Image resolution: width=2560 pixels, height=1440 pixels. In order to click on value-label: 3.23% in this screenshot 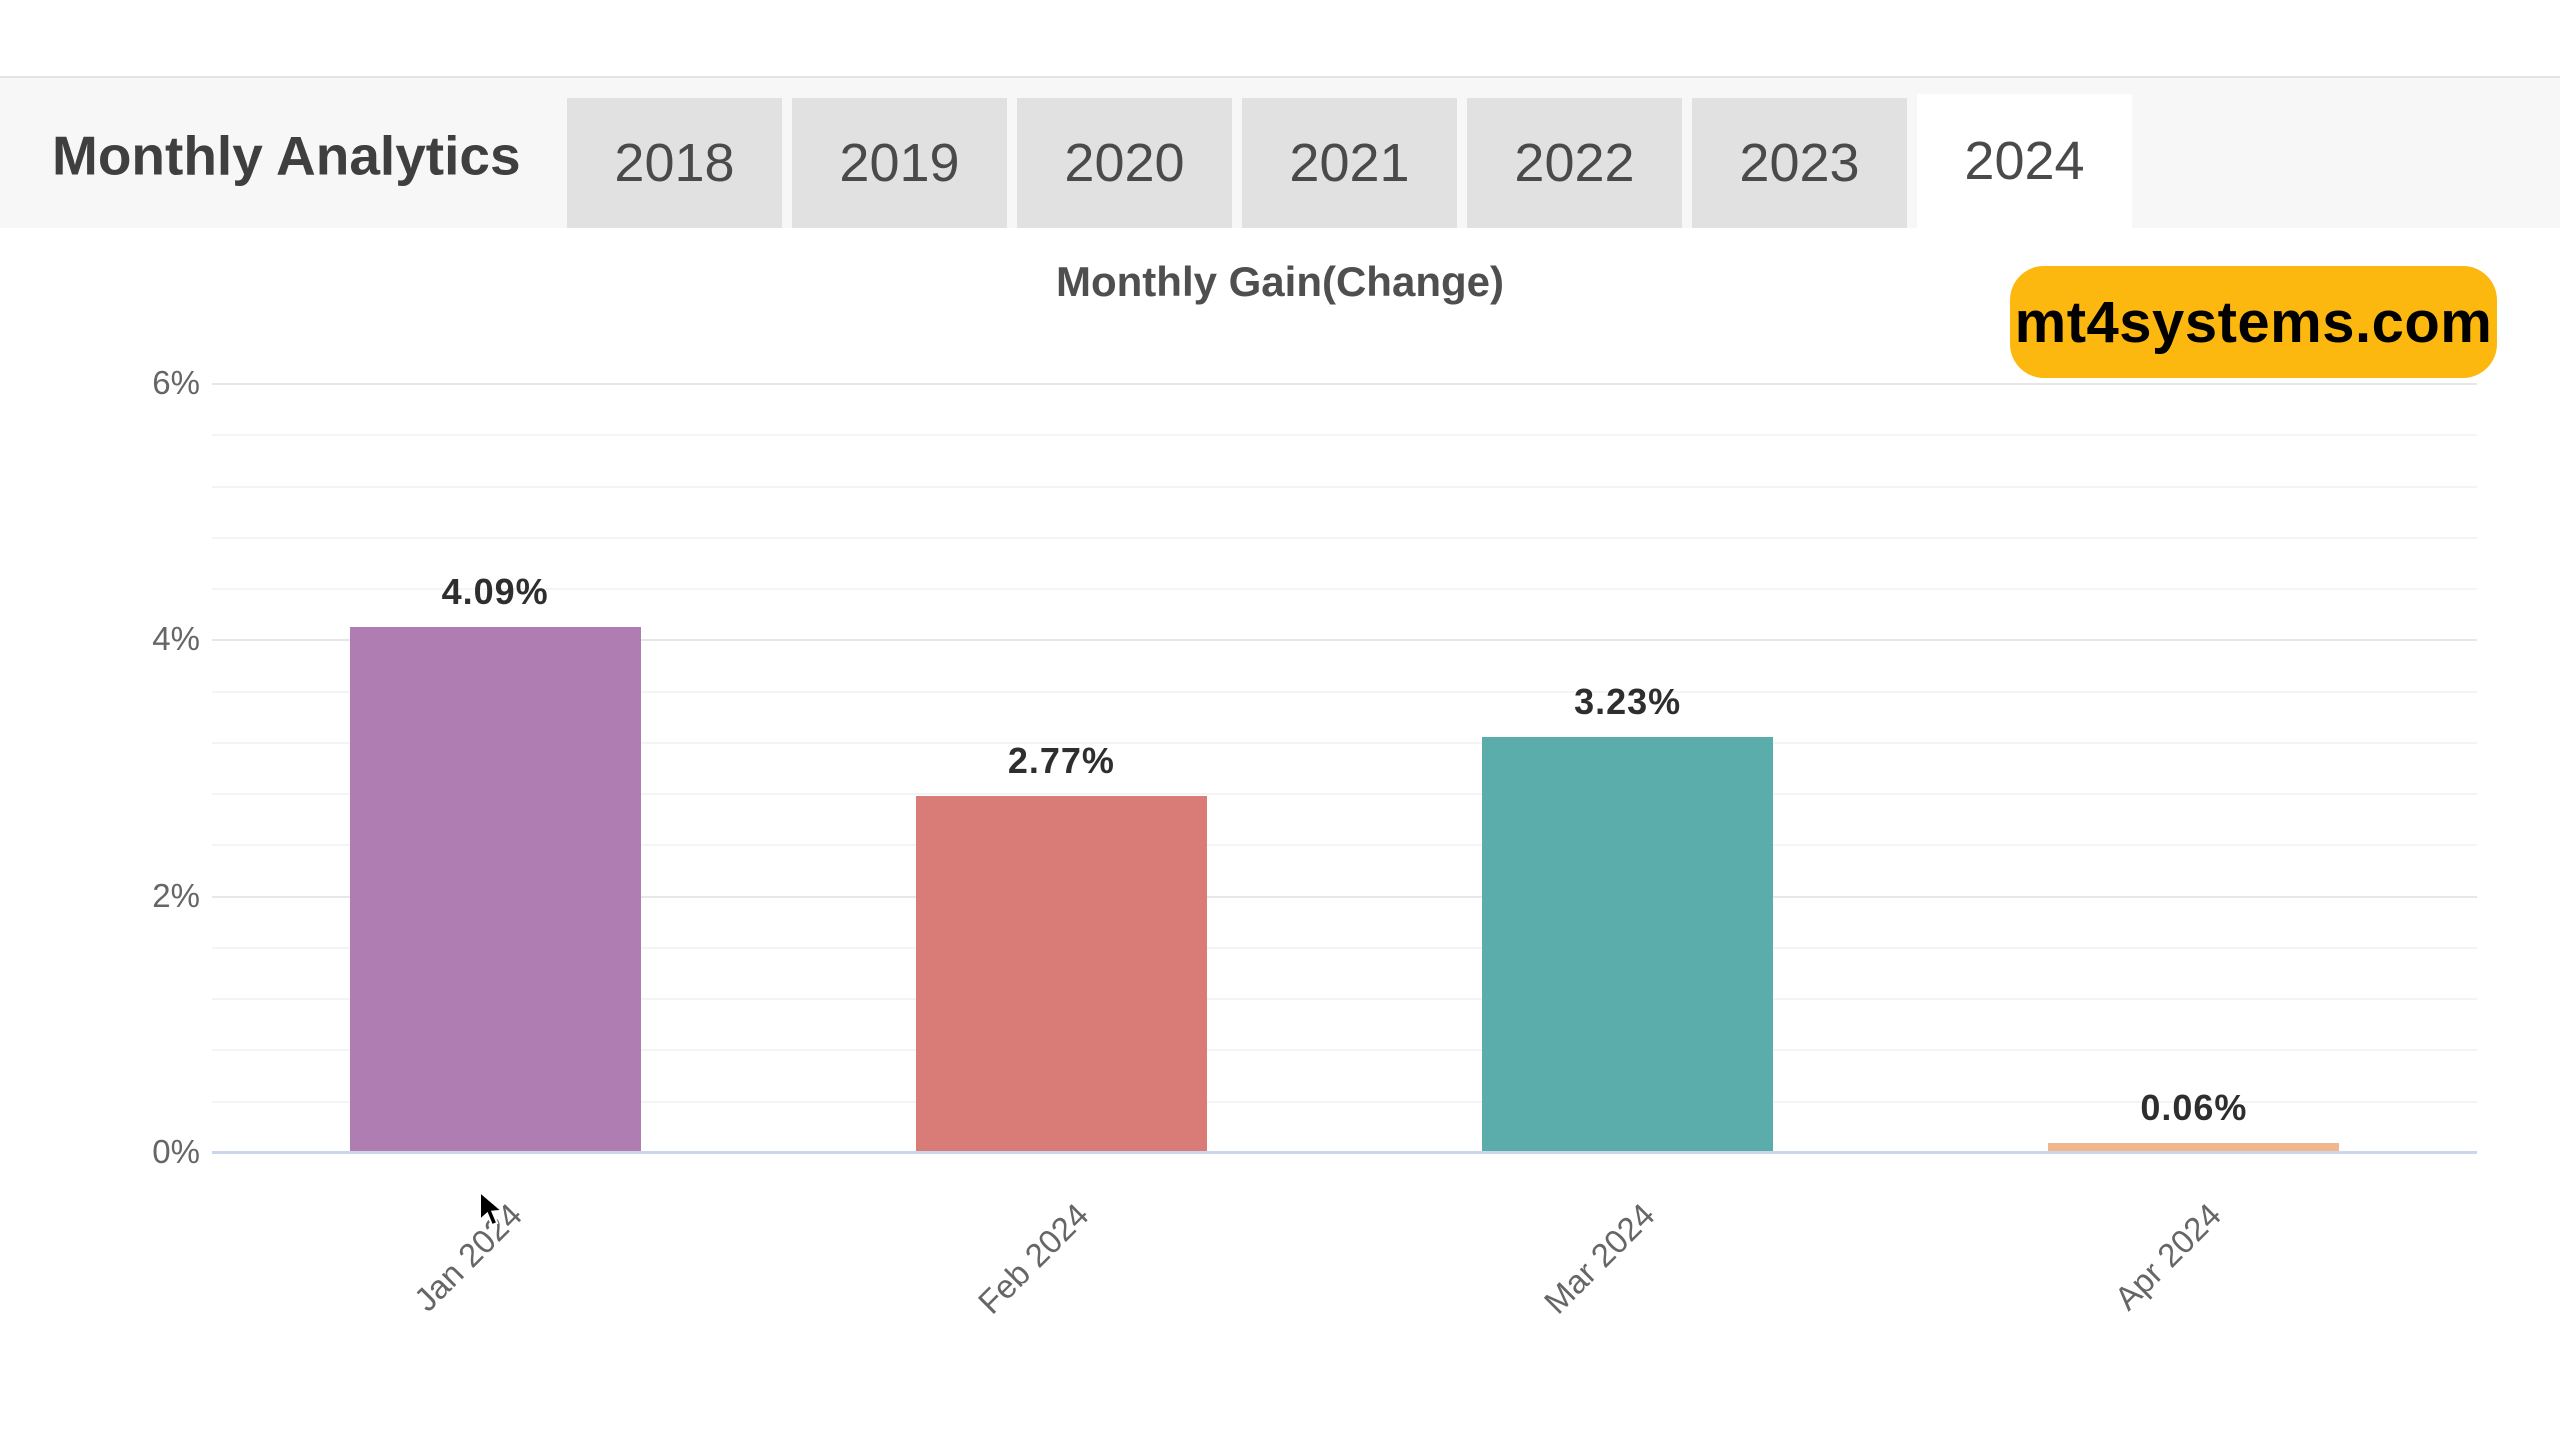, I will do `click(1628, 701)`.